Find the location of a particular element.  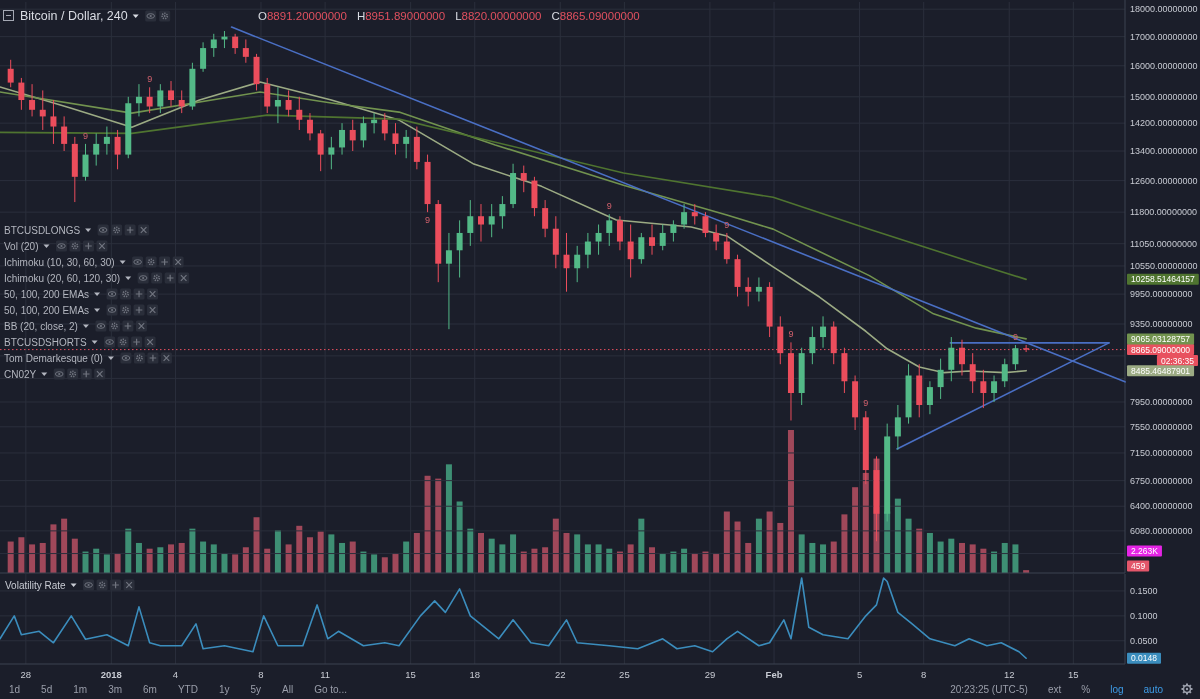

y-tick-label: 7950.00000000 is located at coordinates (1161, 401).